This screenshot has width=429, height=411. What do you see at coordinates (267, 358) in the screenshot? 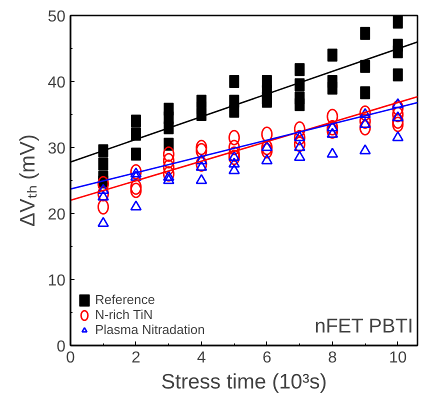
I see `x-tick-label: 6` at bounding box center [267, 358].